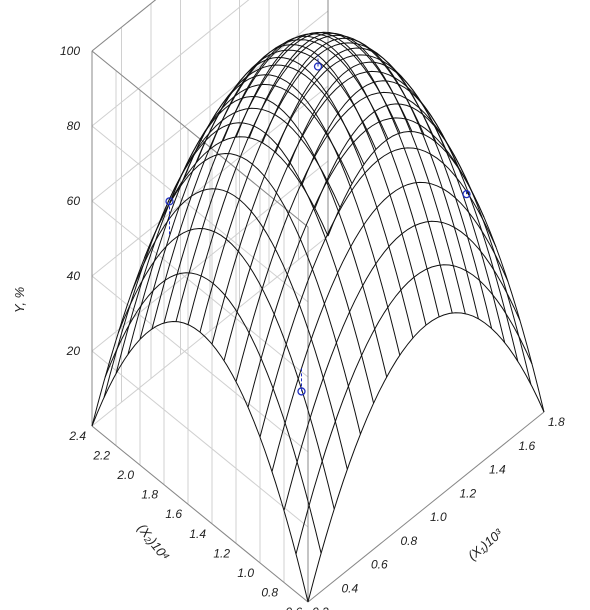 The image size is (590, 610). Describe the element at coordinates (245, 573) in the screenshot. I see `x2-tick-label: 1.0` at that location.